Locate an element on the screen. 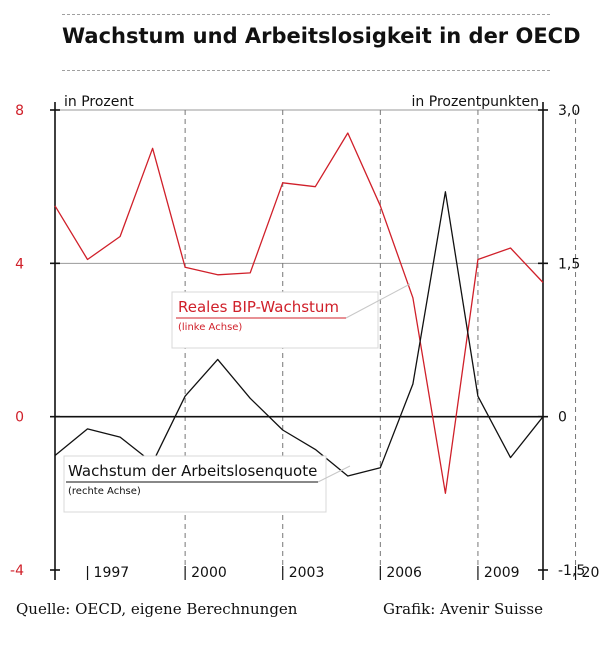 The height and width of the screenshot is (664, 600). x-tick-label: 2012 is located at coordinates (591, 573).